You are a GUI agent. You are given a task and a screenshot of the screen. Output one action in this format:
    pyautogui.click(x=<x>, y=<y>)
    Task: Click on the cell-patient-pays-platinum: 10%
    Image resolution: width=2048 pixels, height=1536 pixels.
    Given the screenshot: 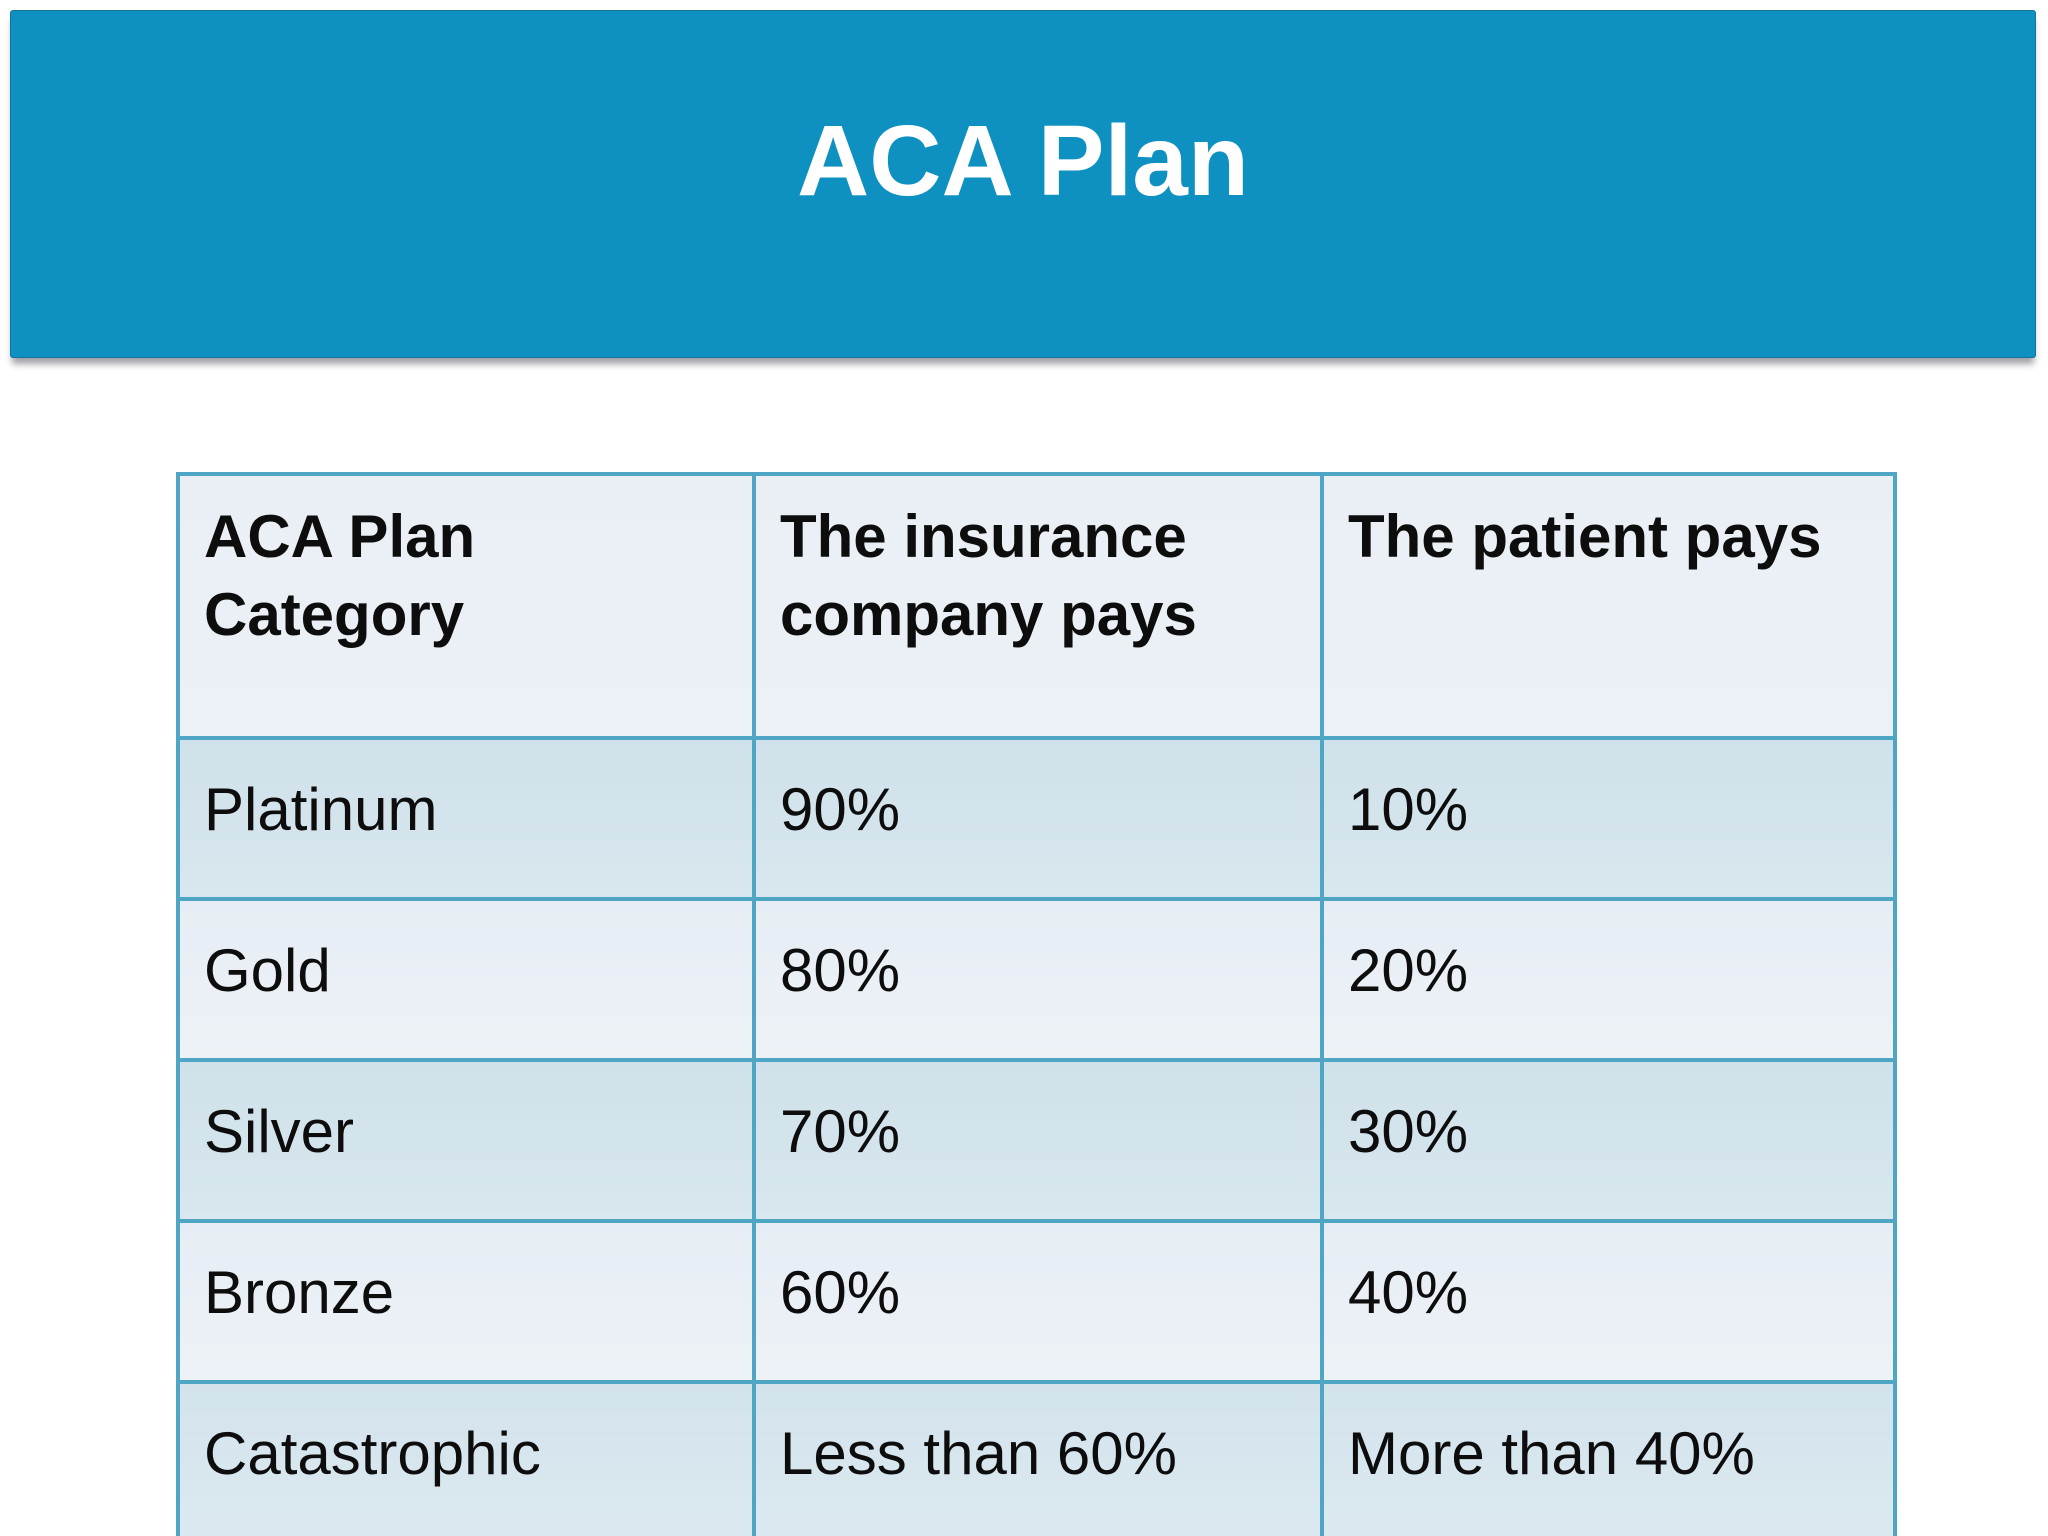 What is the action you would take?
    pyautogui.click(x=1608, y=818)
    